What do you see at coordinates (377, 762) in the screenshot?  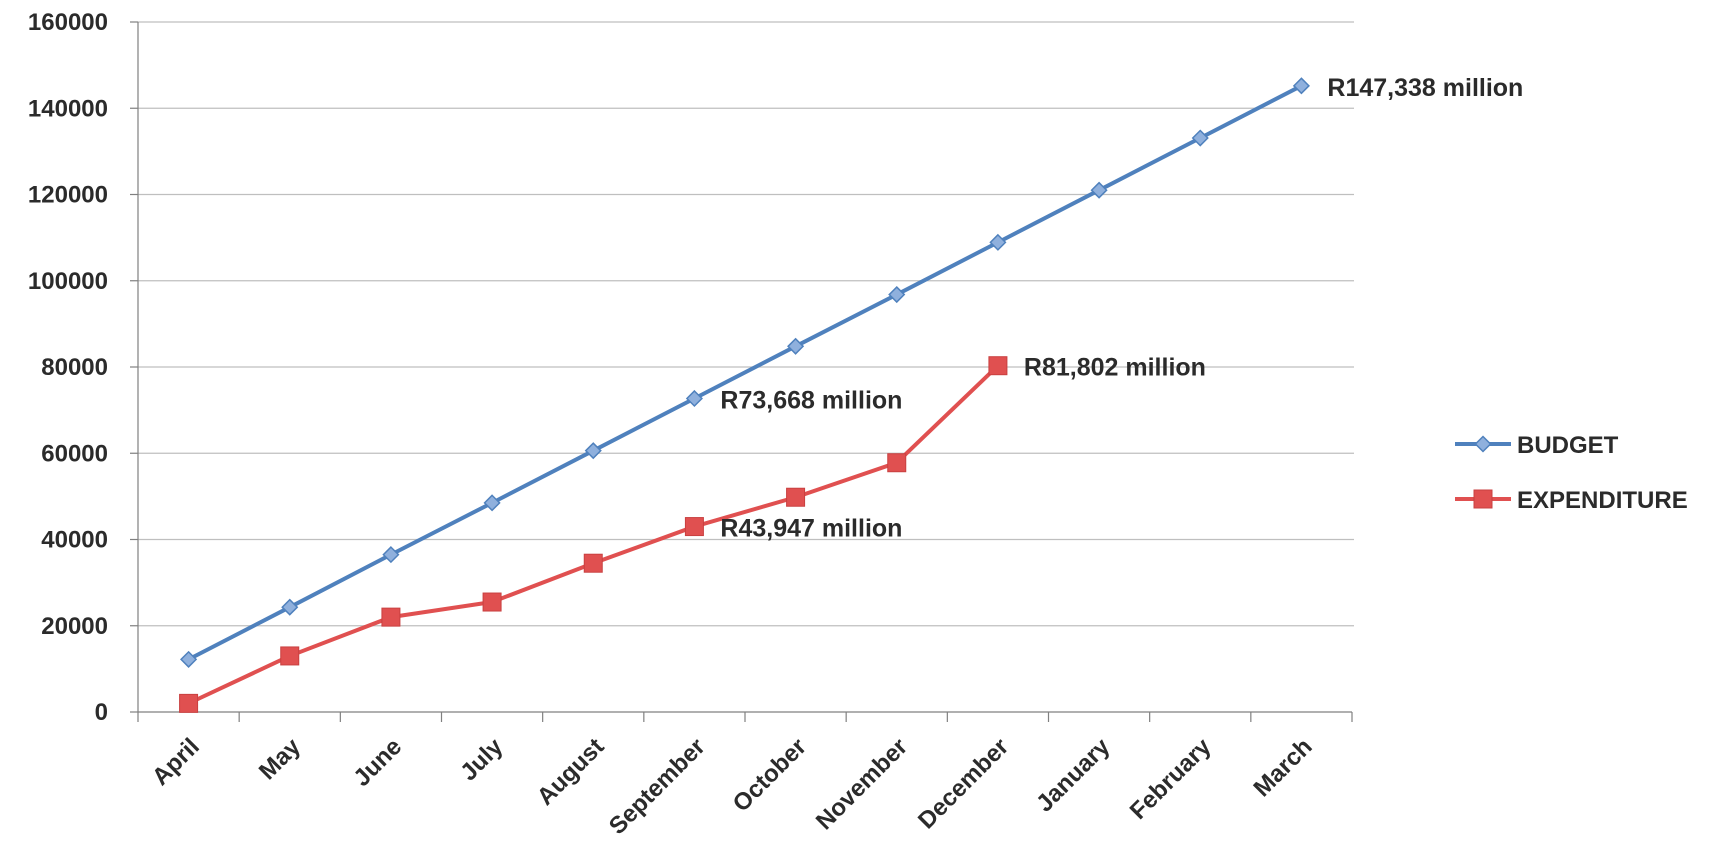 I see `x-tick-label: June` at bounding box center [377, 762].